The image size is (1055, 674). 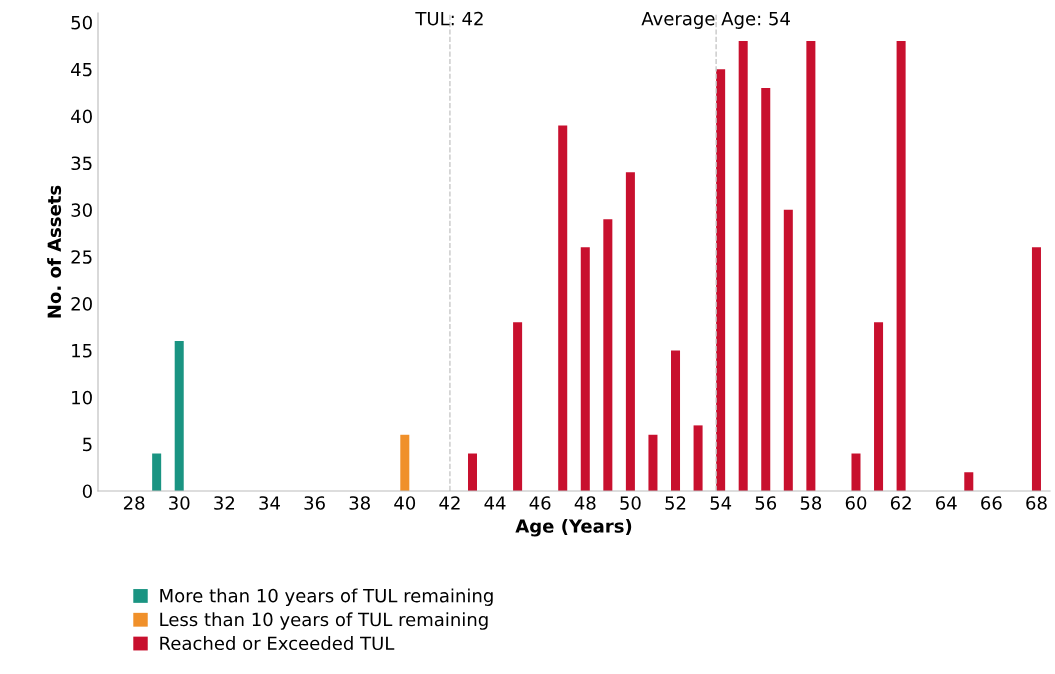 I want to click on x-tick-label: 62, so click(x=900, y=503).